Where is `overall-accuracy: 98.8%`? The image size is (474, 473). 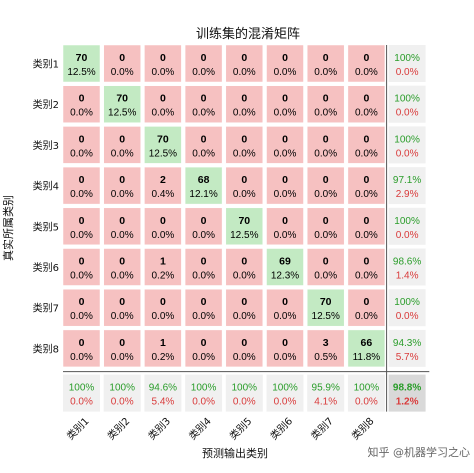 overall-accuracy: 98.8% is located at coordinates (407, 388).